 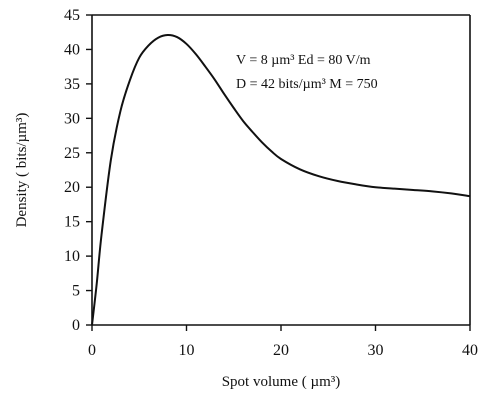 I want to click on y-tick-label: 45, so click(x=72, y=15).